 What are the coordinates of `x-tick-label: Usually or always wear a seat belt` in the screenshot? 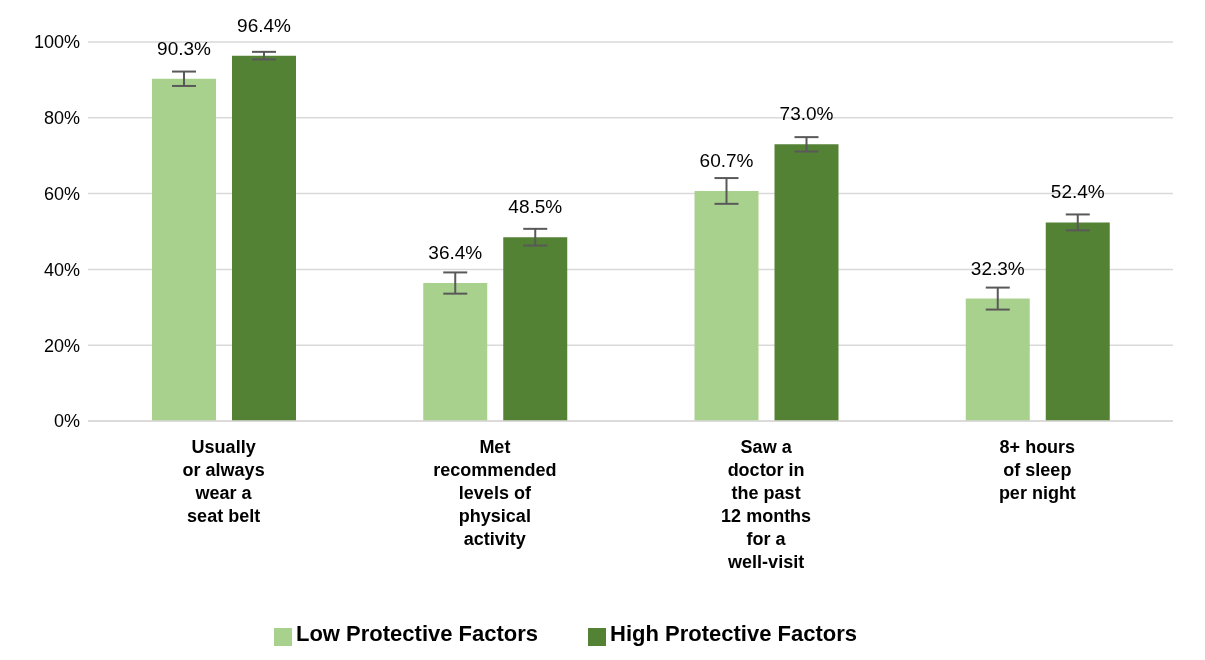 It's located at (223, 481).